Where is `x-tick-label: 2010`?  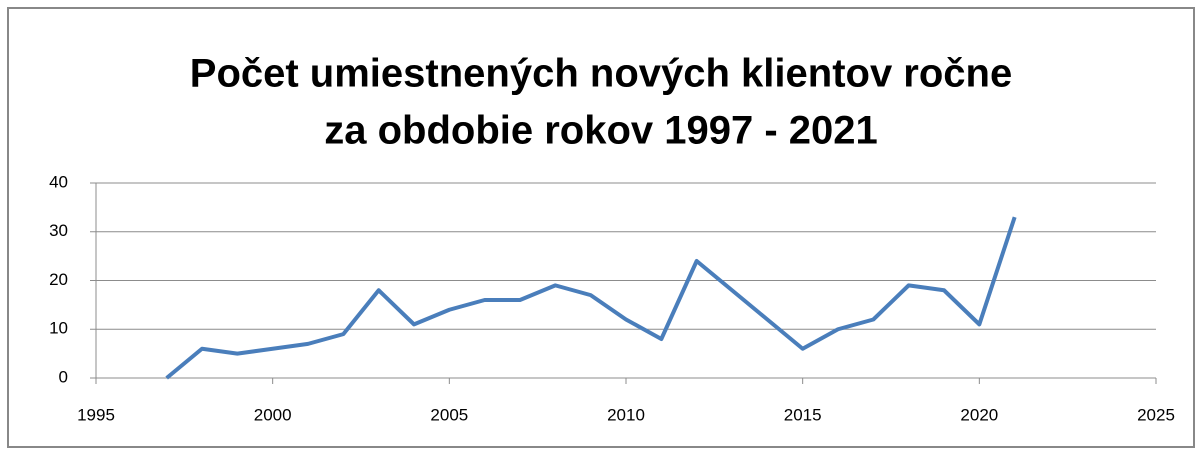 x-tick-label: 2010 is located at coordinates (626, 414).